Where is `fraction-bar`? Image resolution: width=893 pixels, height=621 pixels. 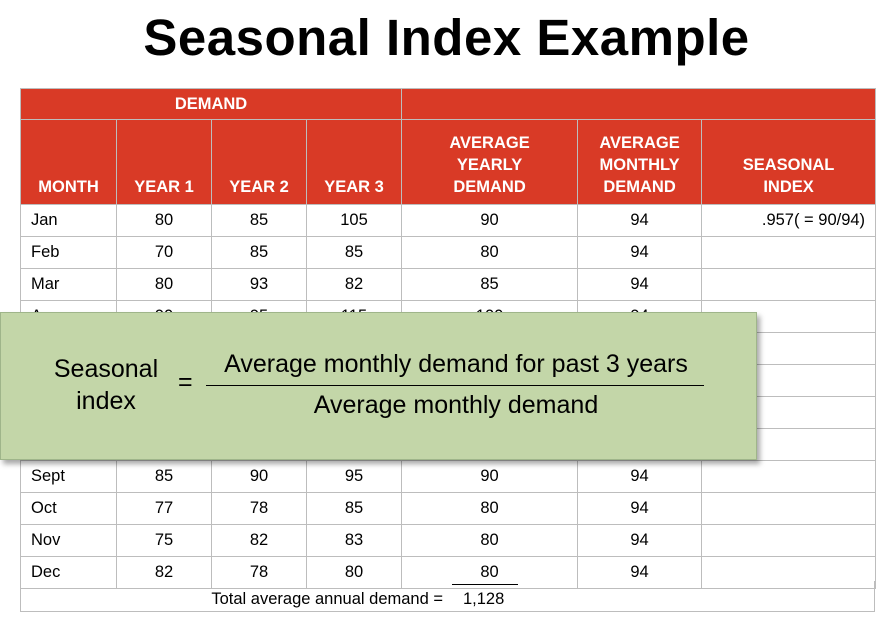 fraction-bar is located at coordinates (455, 385).